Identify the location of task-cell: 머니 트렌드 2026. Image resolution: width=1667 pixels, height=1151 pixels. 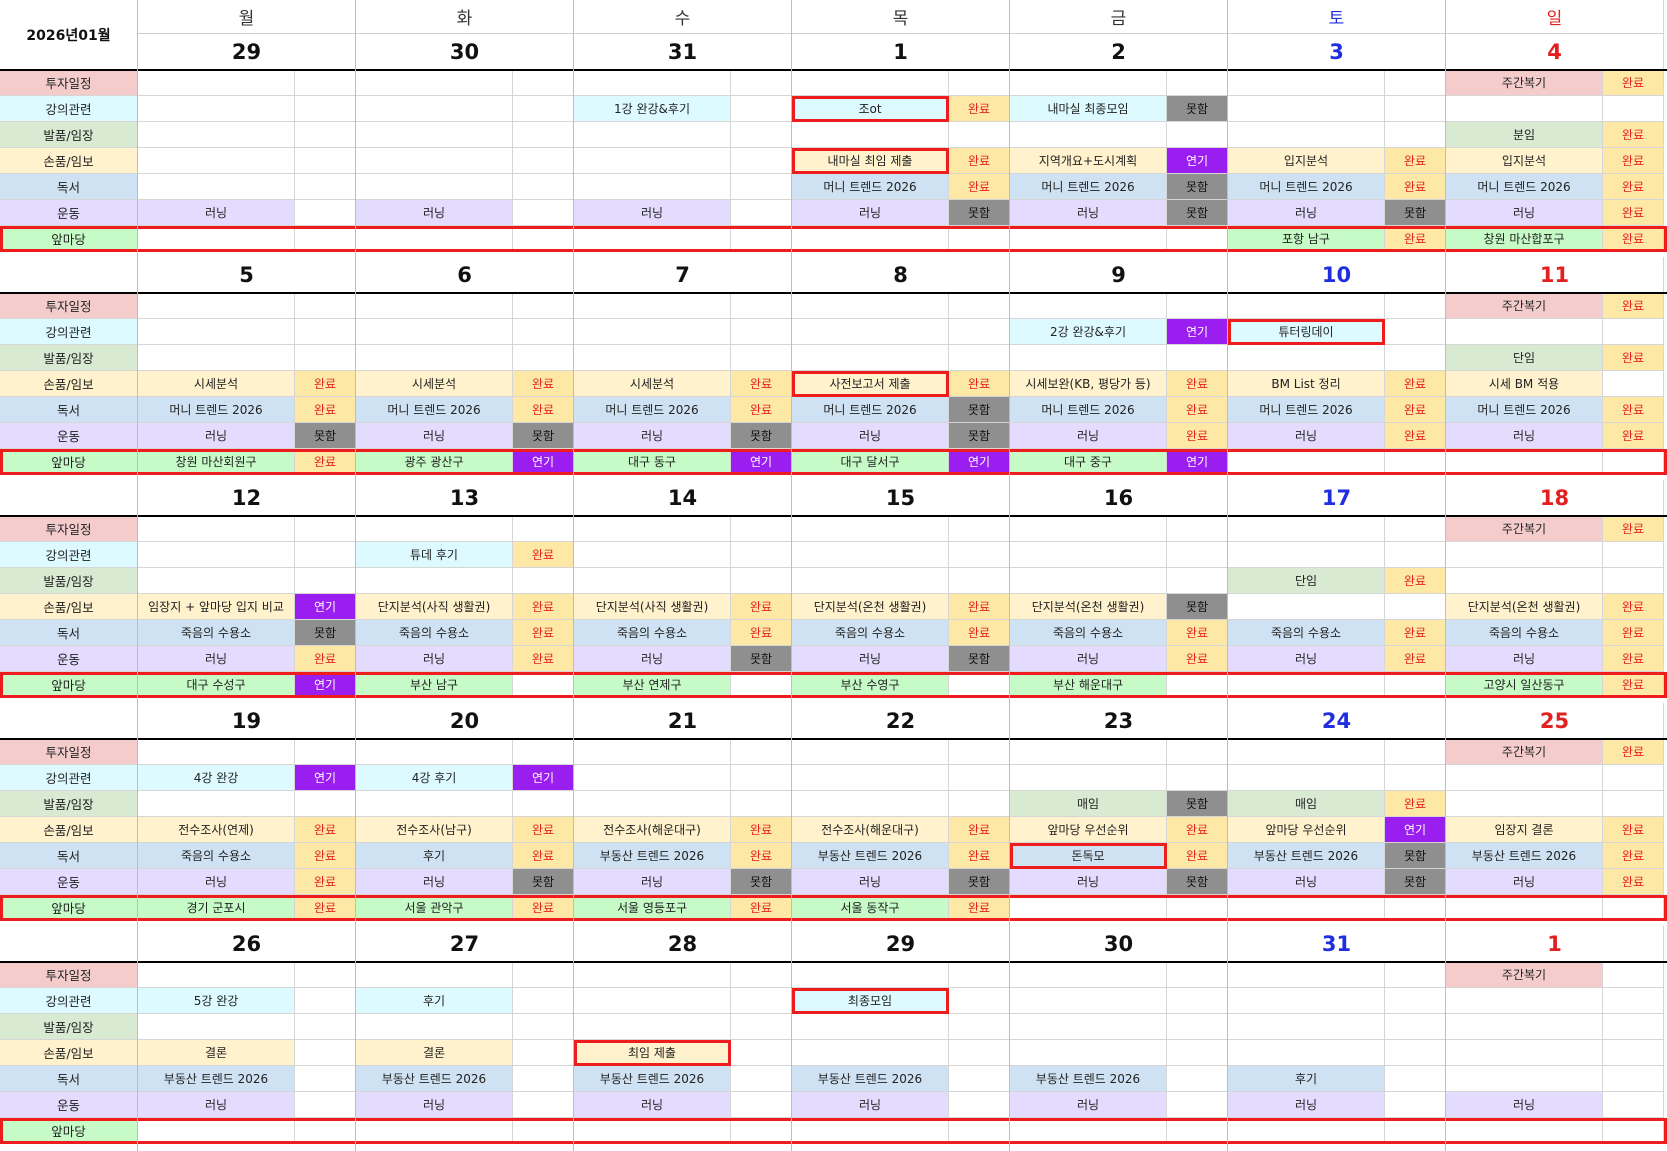
(1306, 410).